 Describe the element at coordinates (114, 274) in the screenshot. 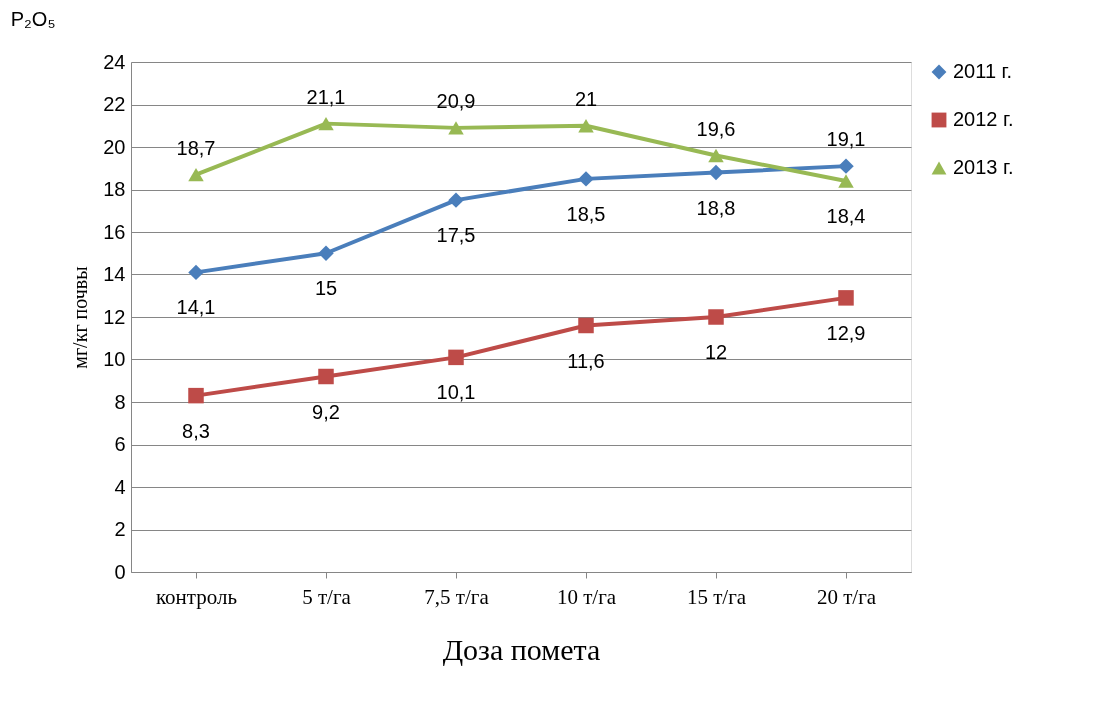

I see `y-tick-label: 14` at that location.